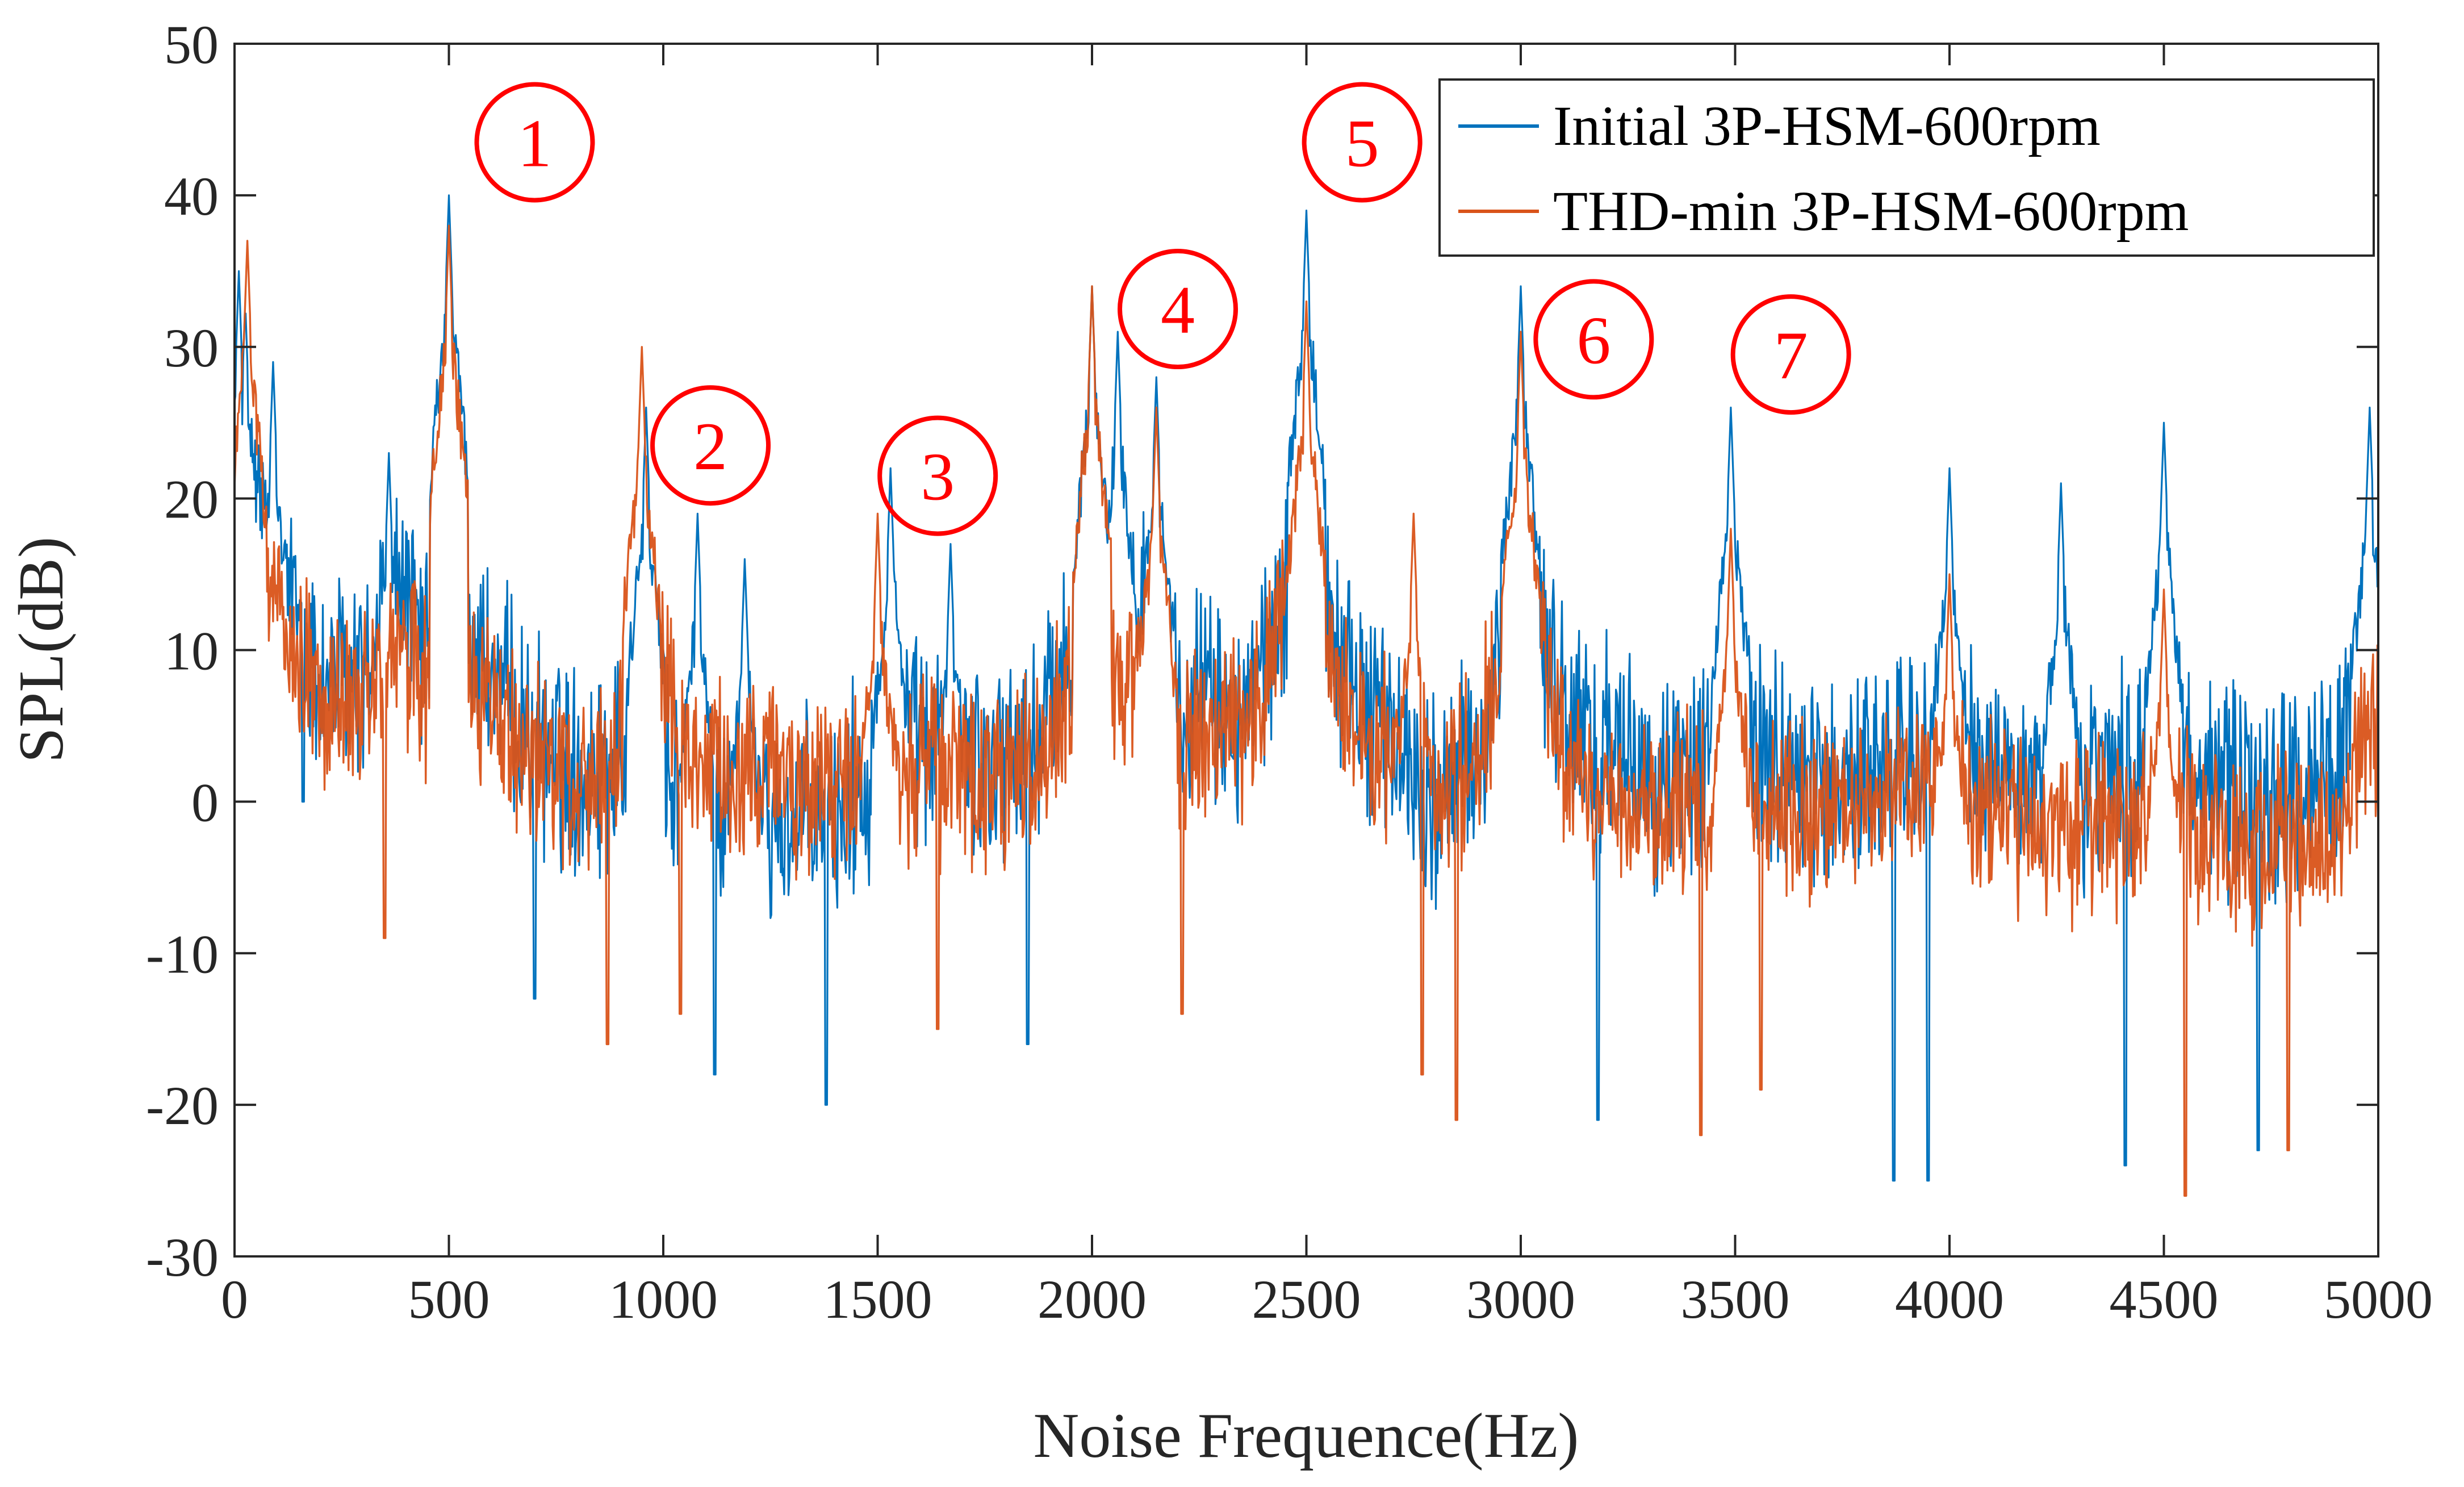 This screenshot has height=1487, width=2464. What do you see at coordinates (449, 1299) in the screenshot?
I see `x-tick-label: 500` at bounding box center [449, 1299].